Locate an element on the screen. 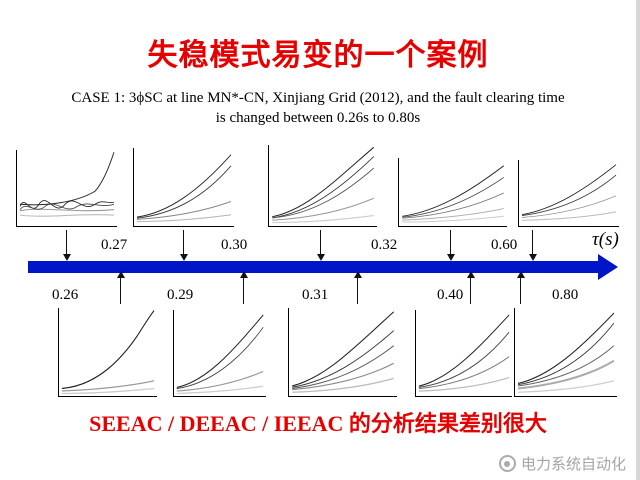 This screenshot has height=480, width=640. watermark: 电力系统自动化 is located at coordinates (562, 463).